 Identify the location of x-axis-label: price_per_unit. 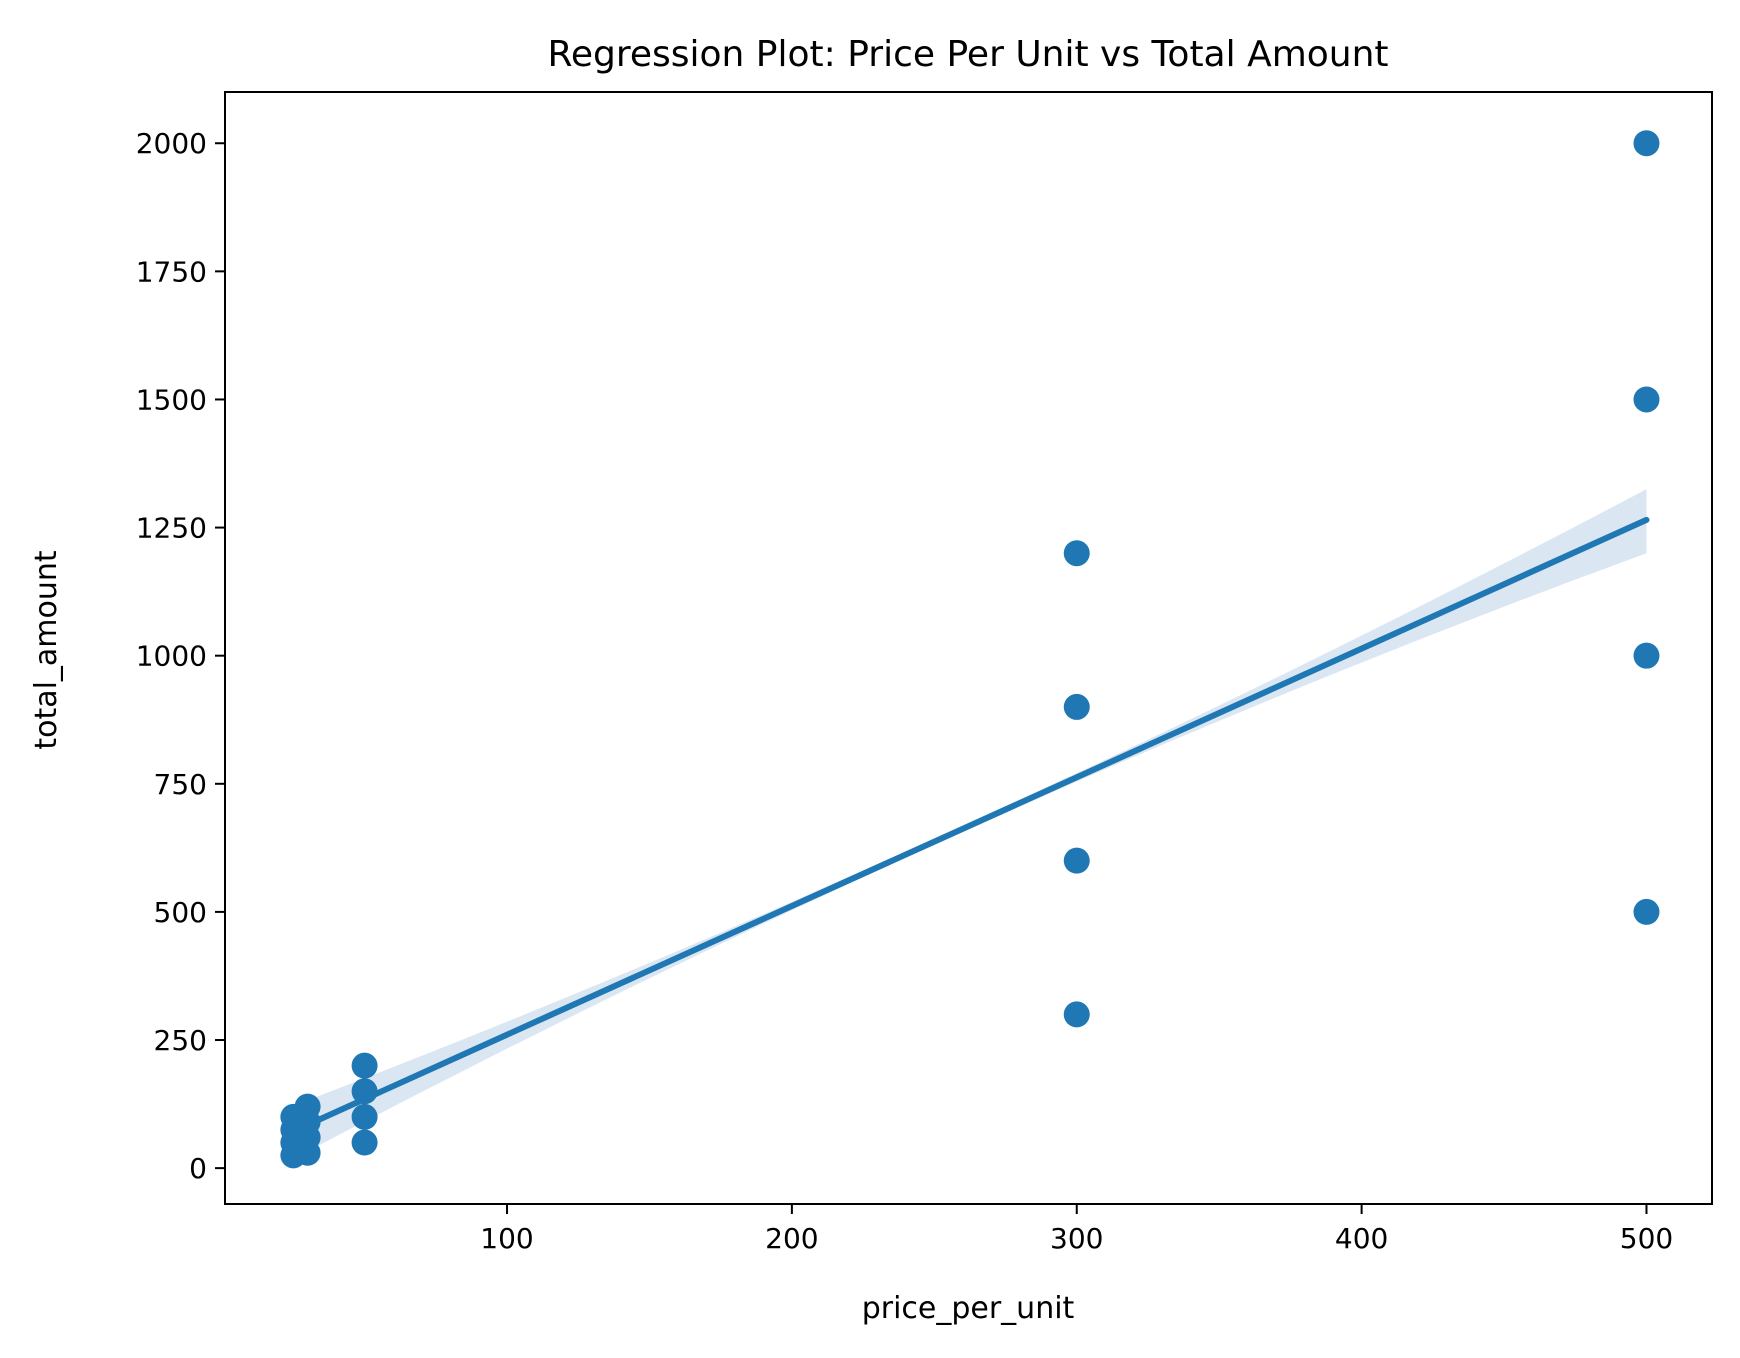
(968, 1308).